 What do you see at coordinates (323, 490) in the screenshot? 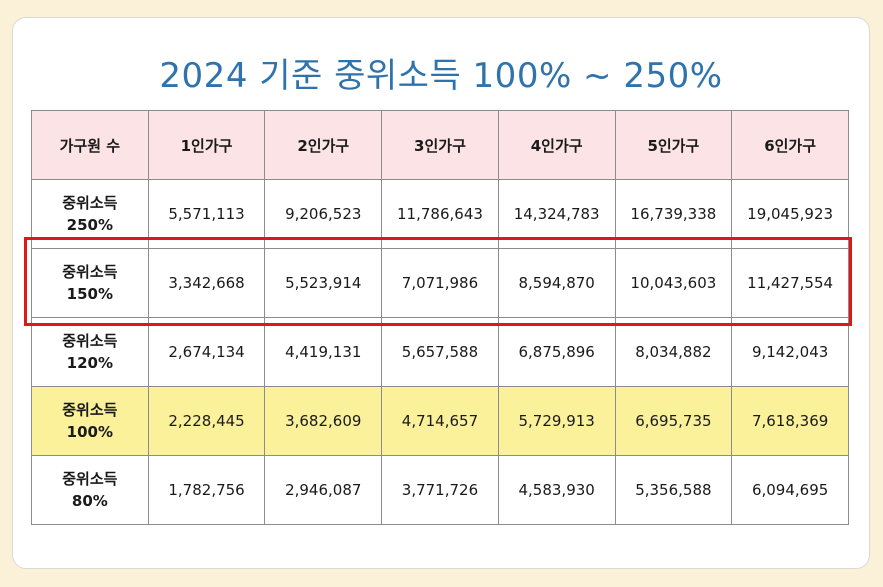
I see `cell-value: 2,946,087` at bounding box center [323, 490].